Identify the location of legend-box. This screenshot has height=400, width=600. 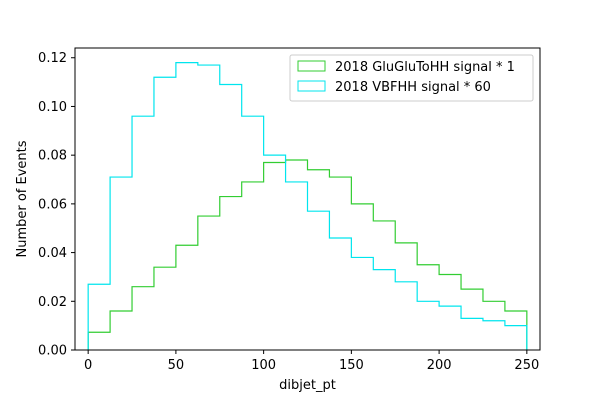
(411, 78).